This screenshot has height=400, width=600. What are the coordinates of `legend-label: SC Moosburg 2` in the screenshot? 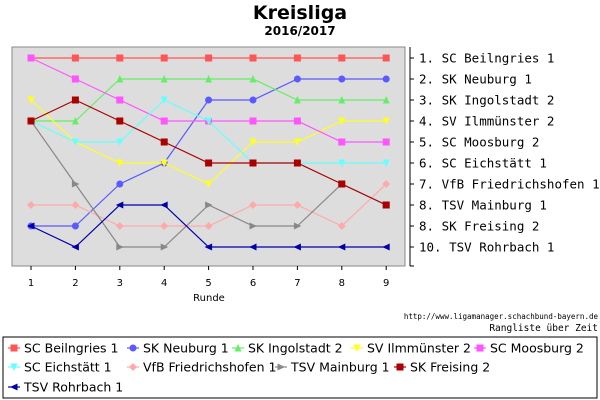 It's located at (537, 348).